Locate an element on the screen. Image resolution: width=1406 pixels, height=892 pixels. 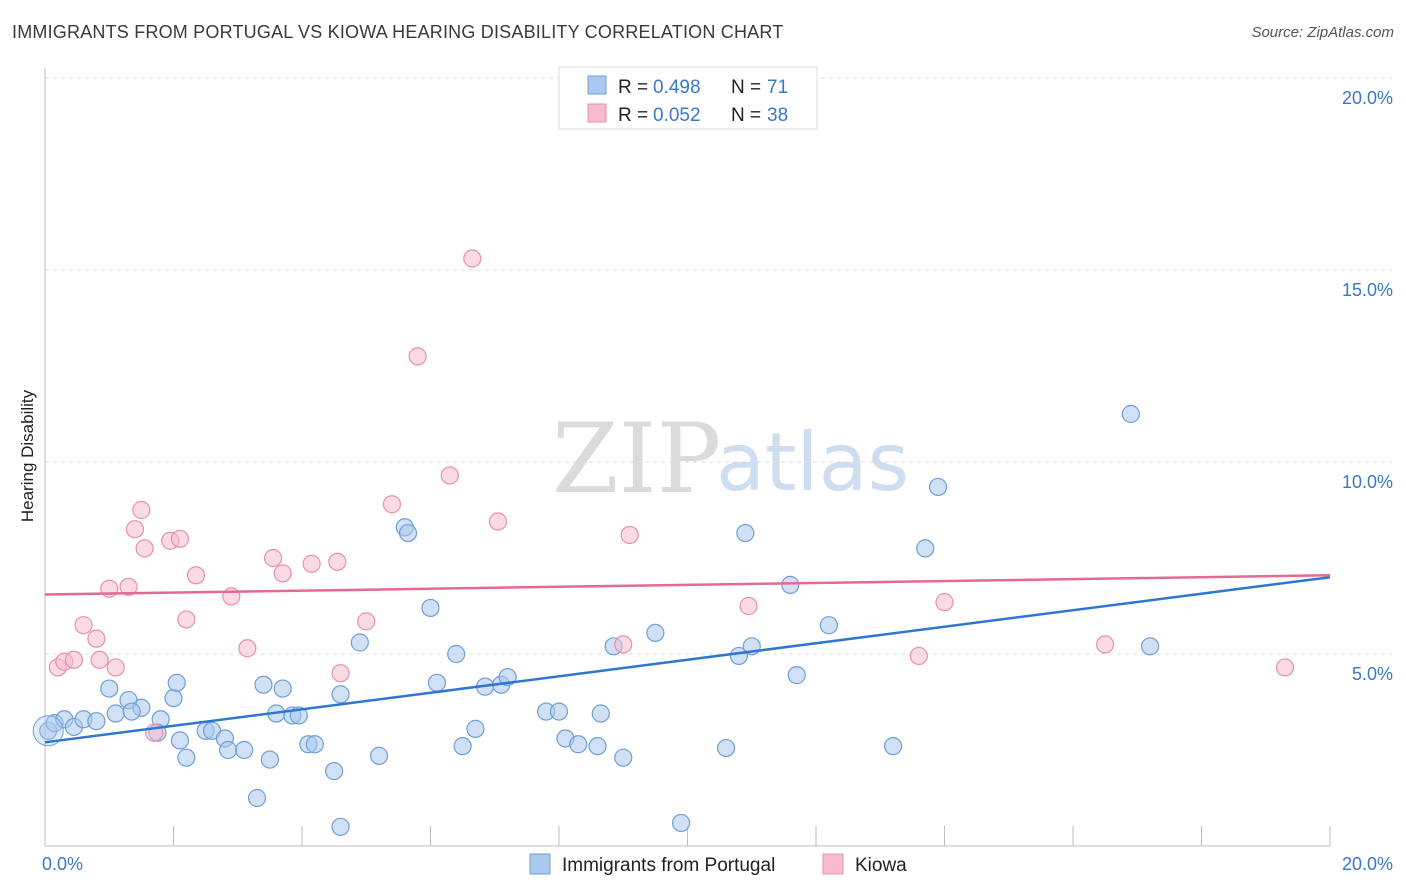
bottom-legend-label-portugal: Immigrants from Portugal is located at coordinates (668, 865).